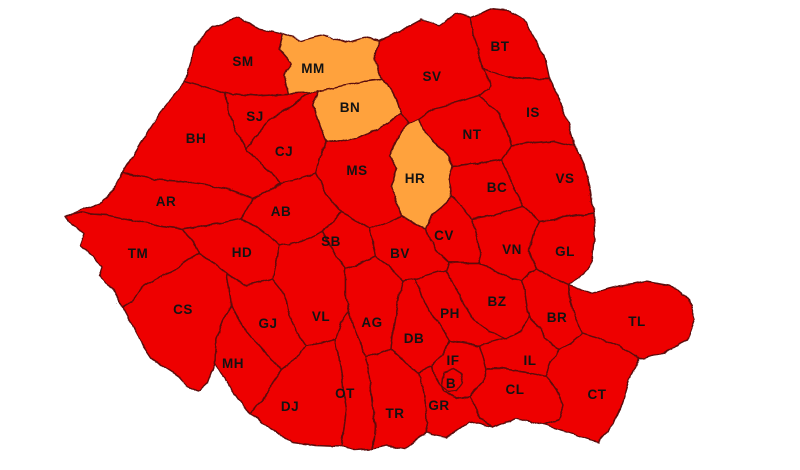 The height and width of the screenshot is (470, 800). I want to click on county-sm, so click(237, 56).